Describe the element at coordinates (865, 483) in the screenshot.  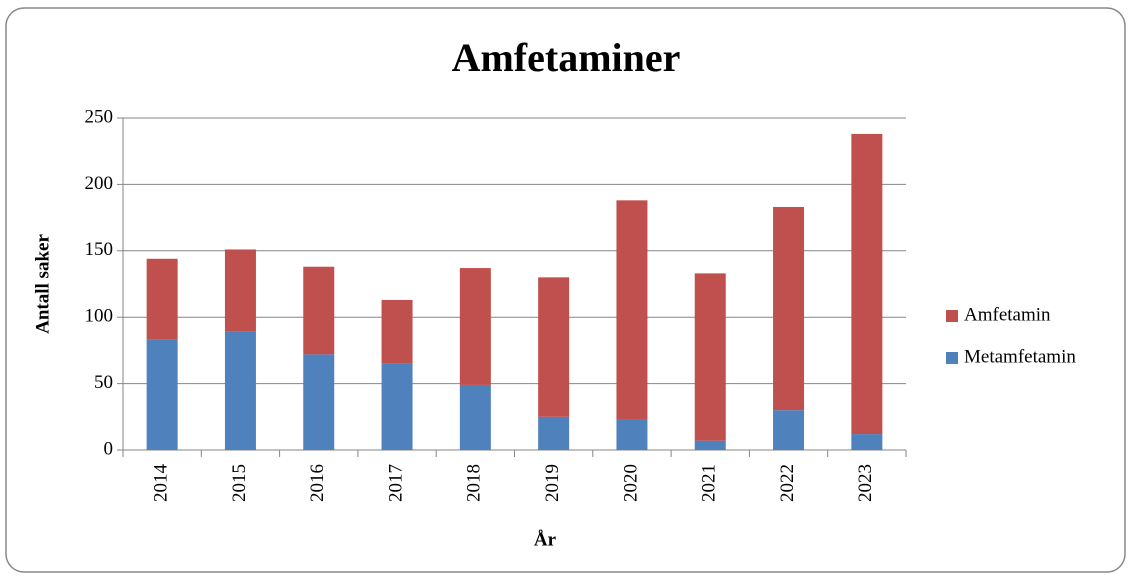
I see `x-tick-label: 2023` at that location.